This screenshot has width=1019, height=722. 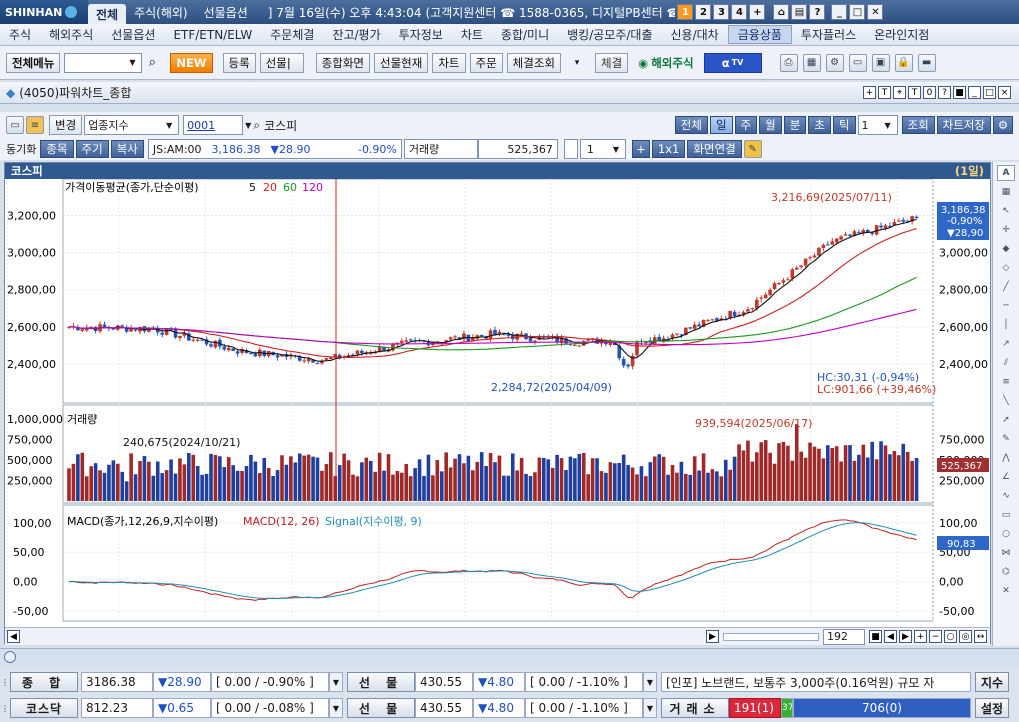 I want to click on scale-button: 1x1, so click(x=668, y=149).